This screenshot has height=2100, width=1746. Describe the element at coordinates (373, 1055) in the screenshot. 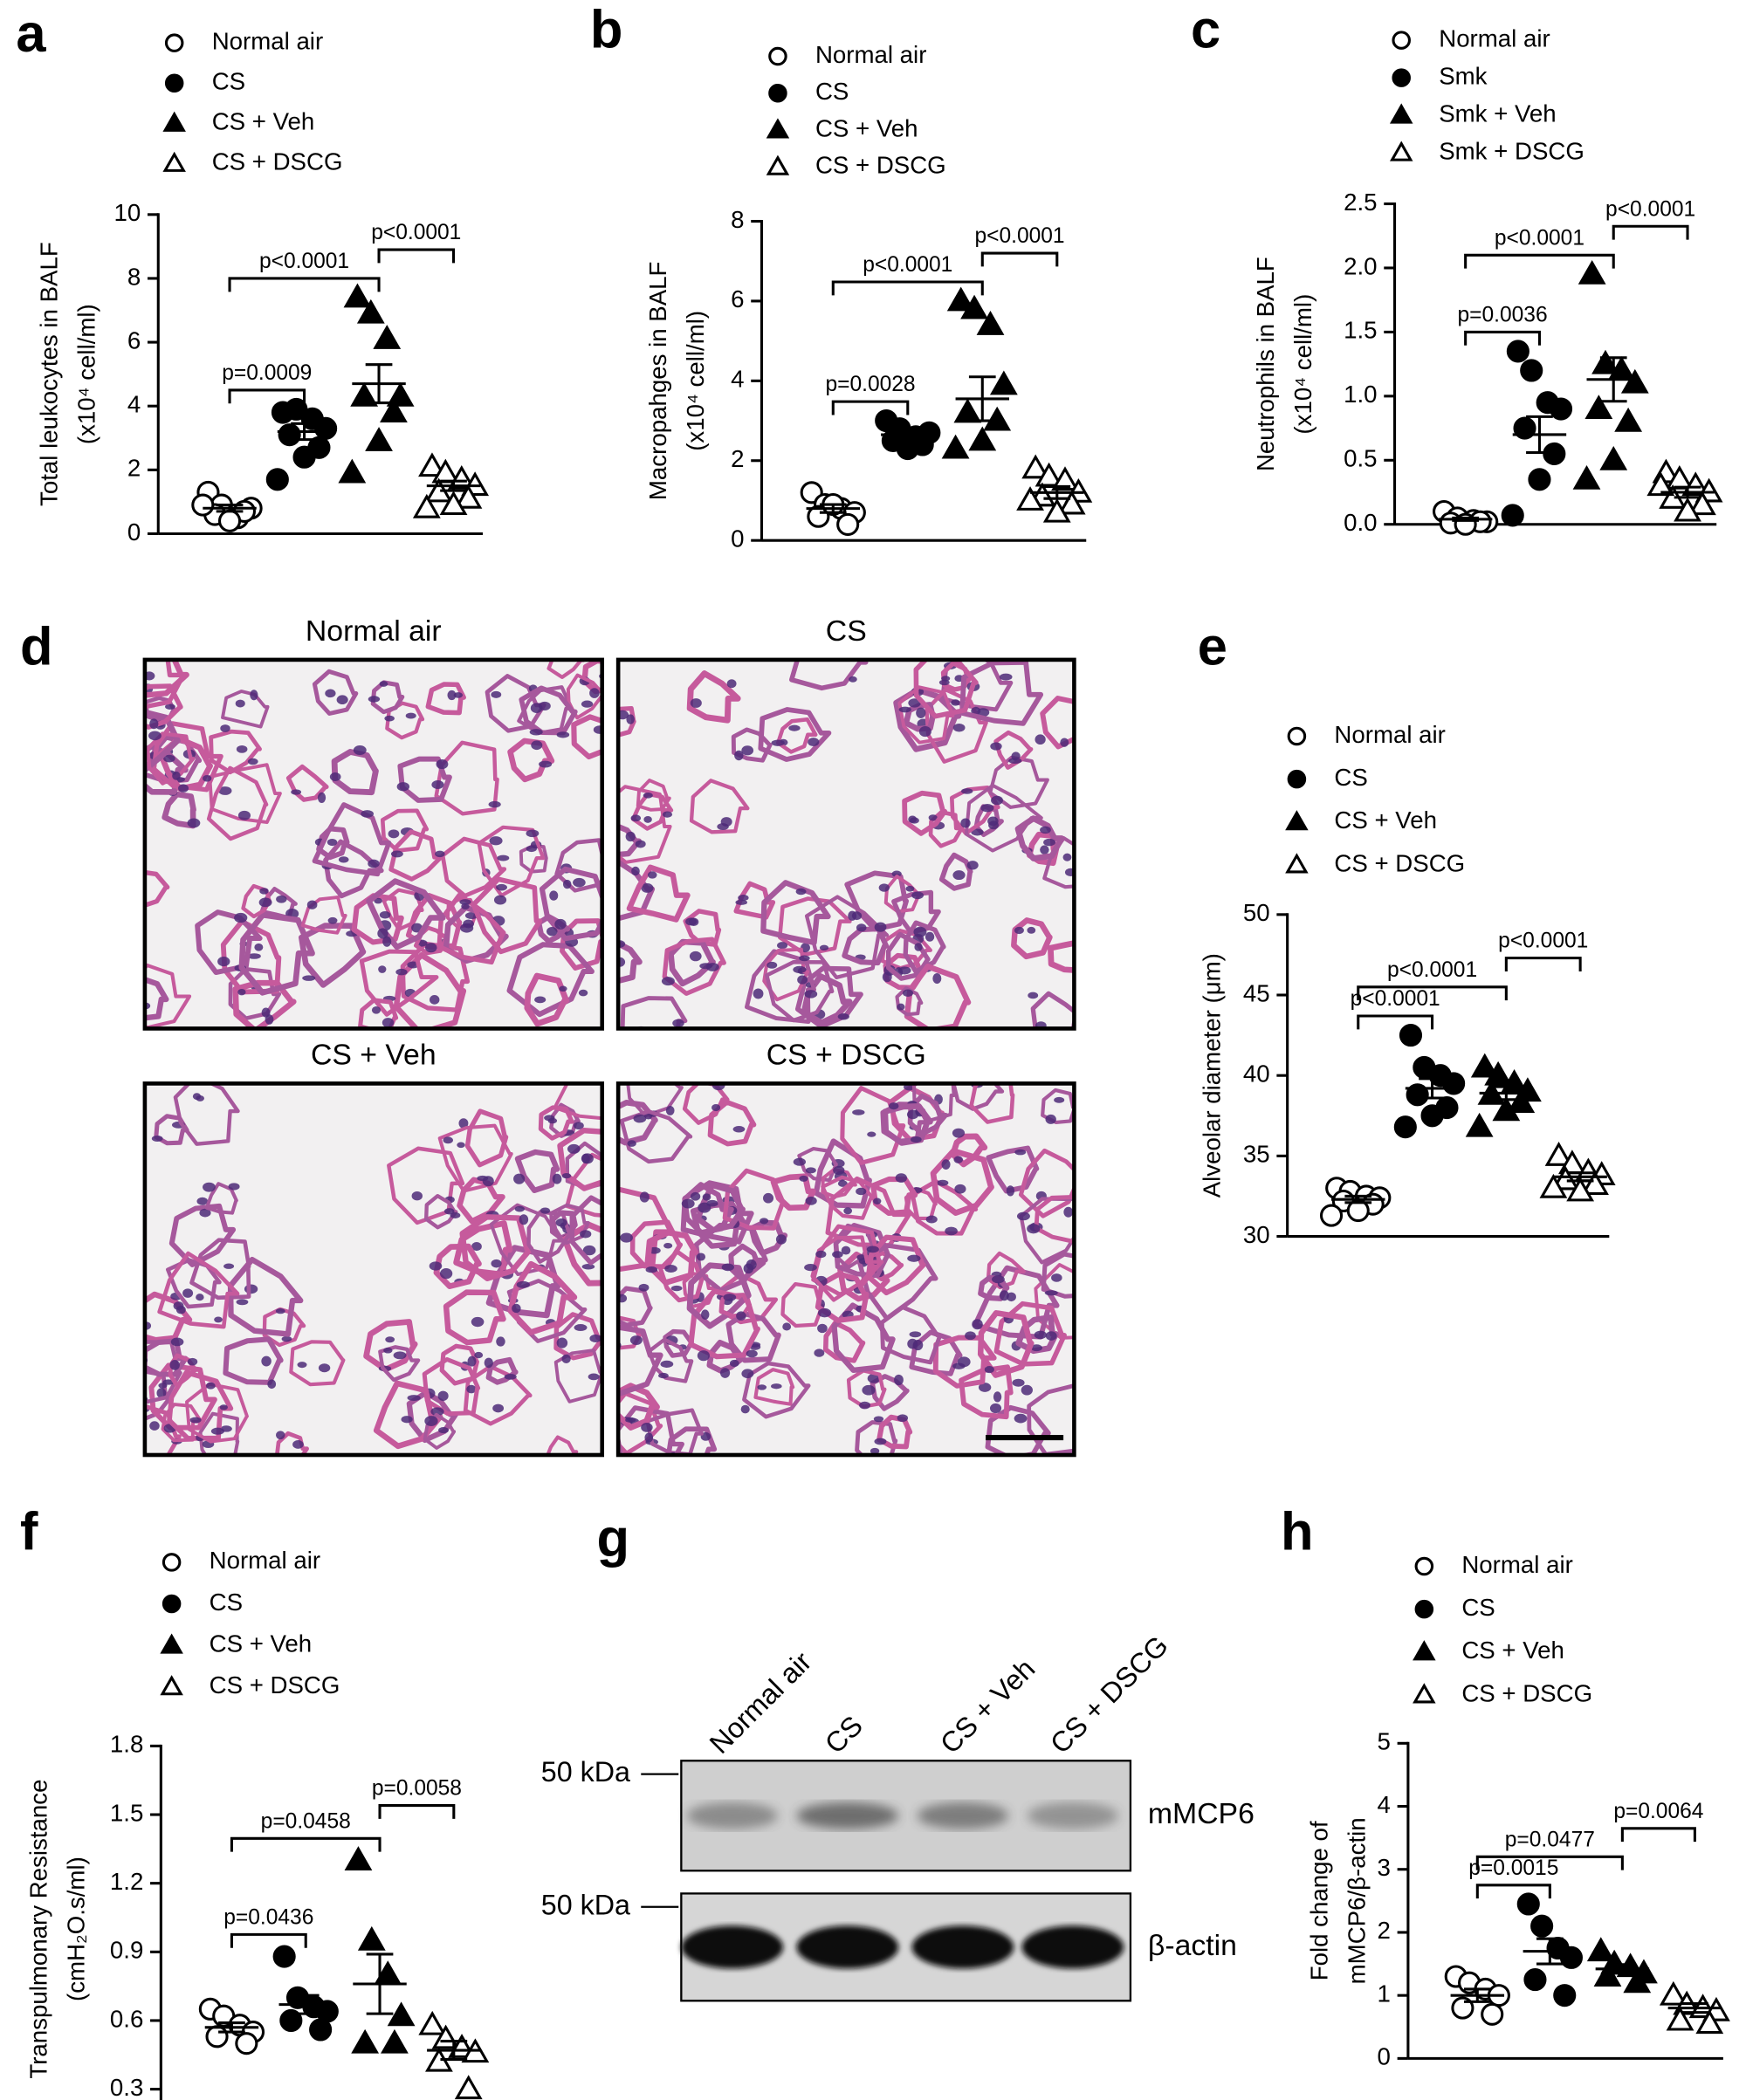

I see `image-title: CS + Veh` at that location.